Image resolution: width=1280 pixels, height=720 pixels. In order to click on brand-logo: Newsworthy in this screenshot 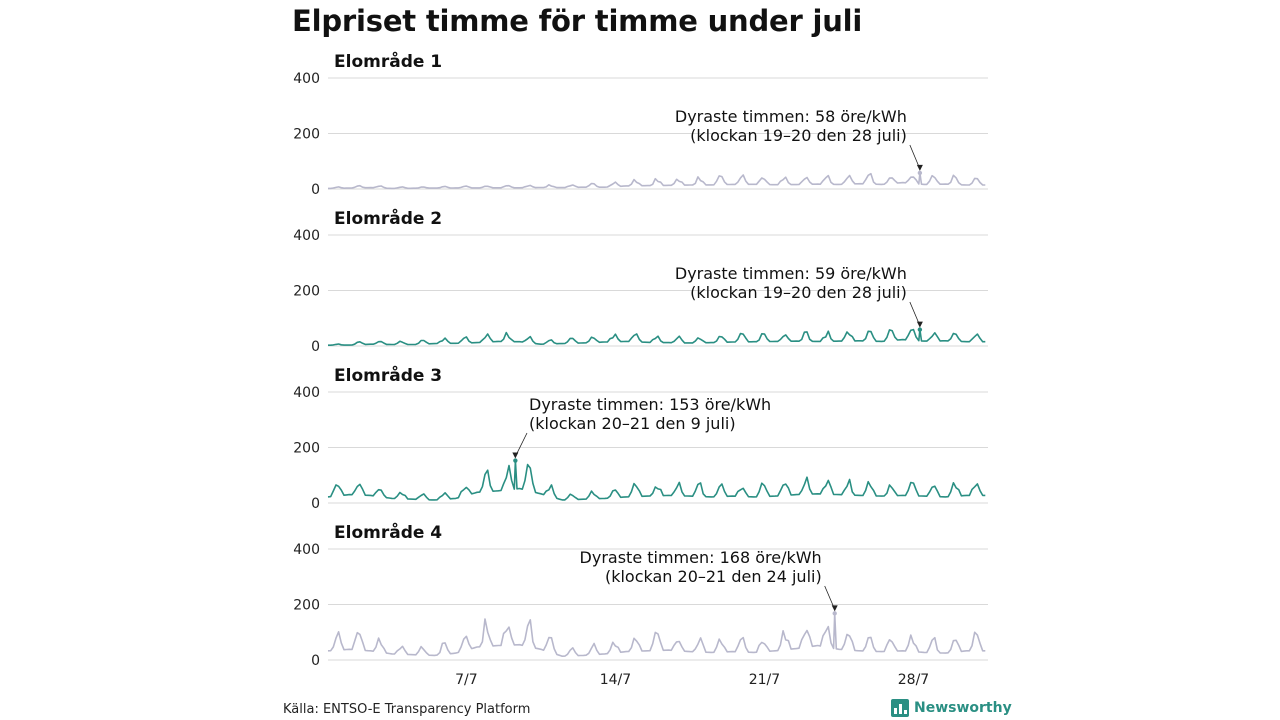, I will do `click(951, 708)`.